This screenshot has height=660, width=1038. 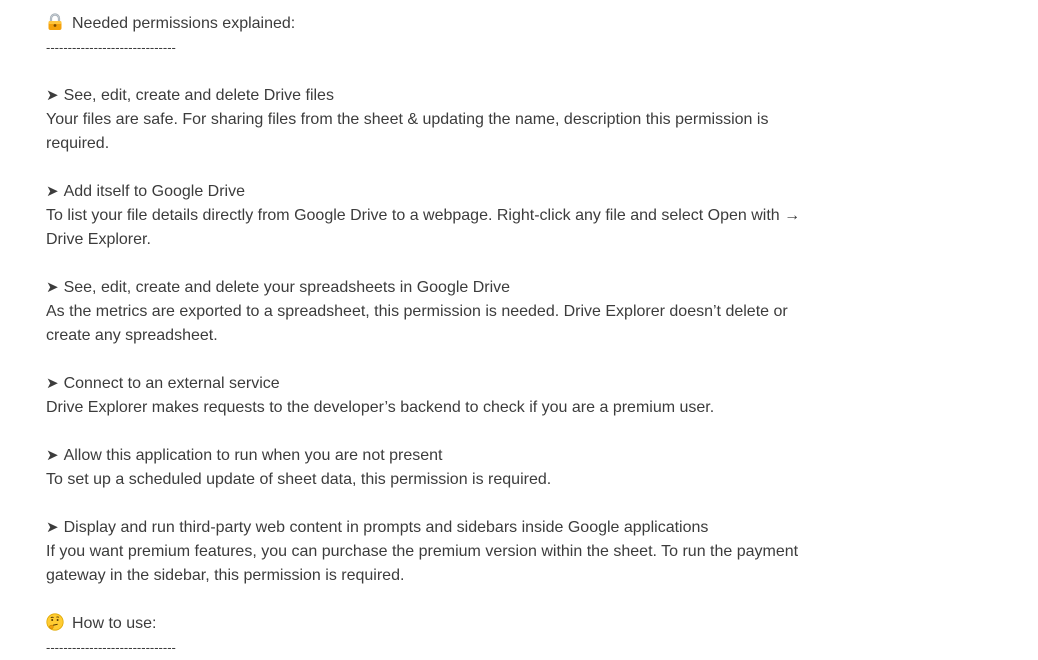 I want to click on how-to-use-heading-text: How to use:, so click(x=114, y=623).